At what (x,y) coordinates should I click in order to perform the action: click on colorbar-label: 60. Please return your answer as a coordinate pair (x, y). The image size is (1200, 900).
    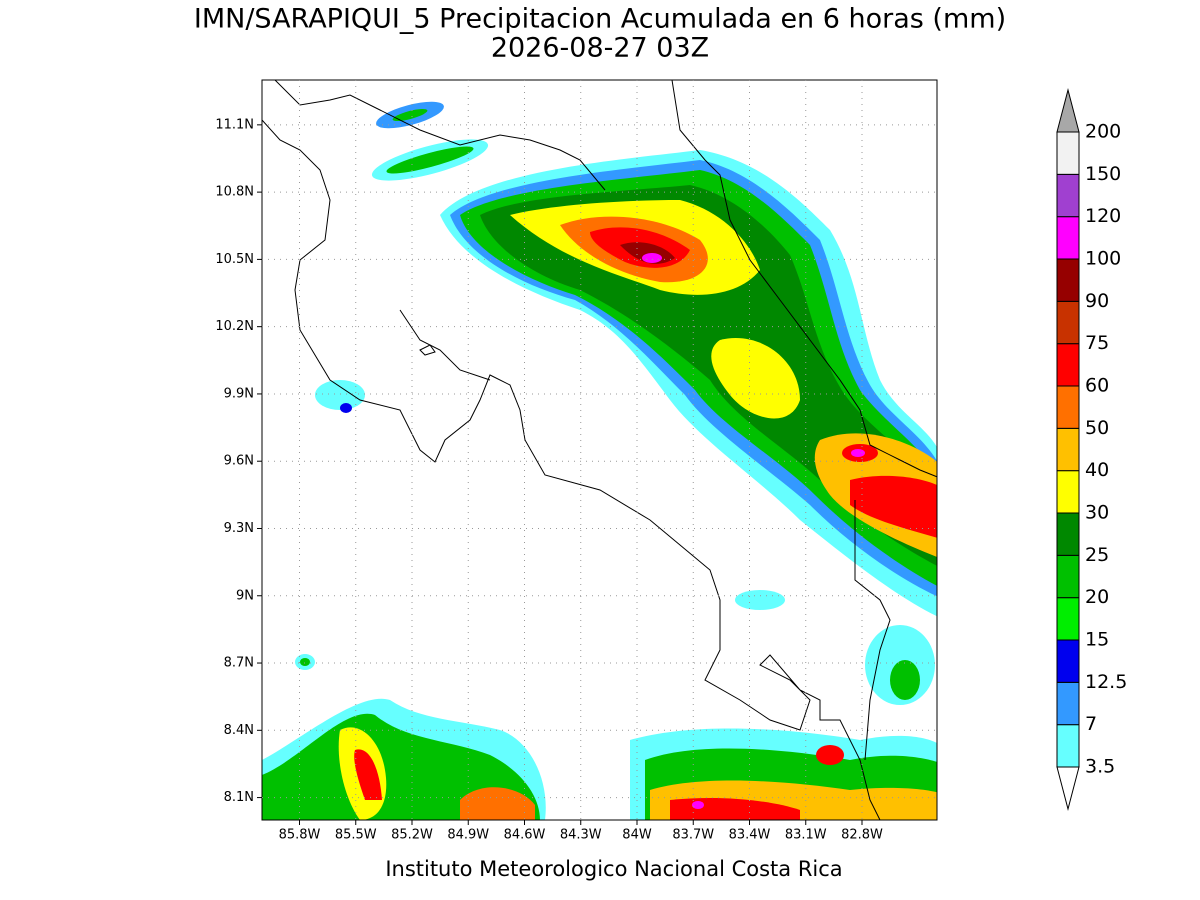
    Looking at the image, I should click on (1097, 386).